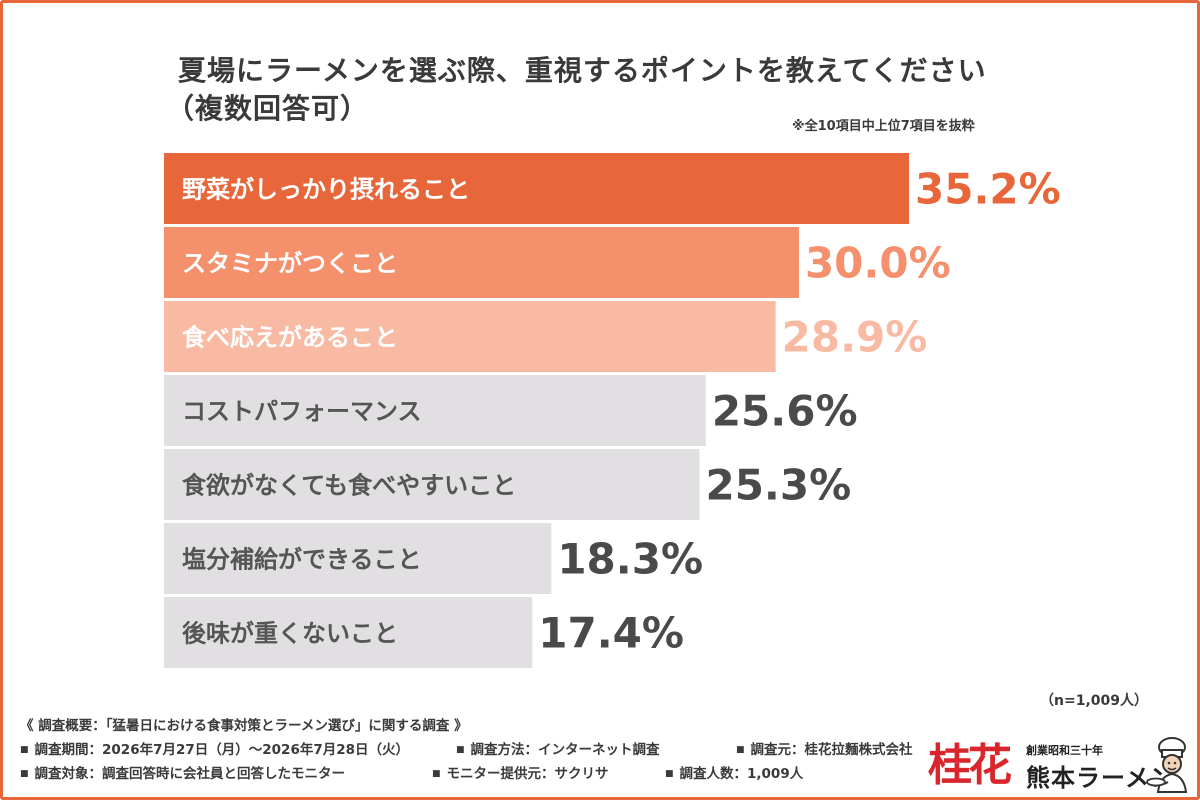 Image resolution: width=1200 pixels, height=800 pixels. What do you see at coordinates (878, 263) in the screenshot?
I see `bar-value-label: 30.0%` at bounding box center [878, 263].